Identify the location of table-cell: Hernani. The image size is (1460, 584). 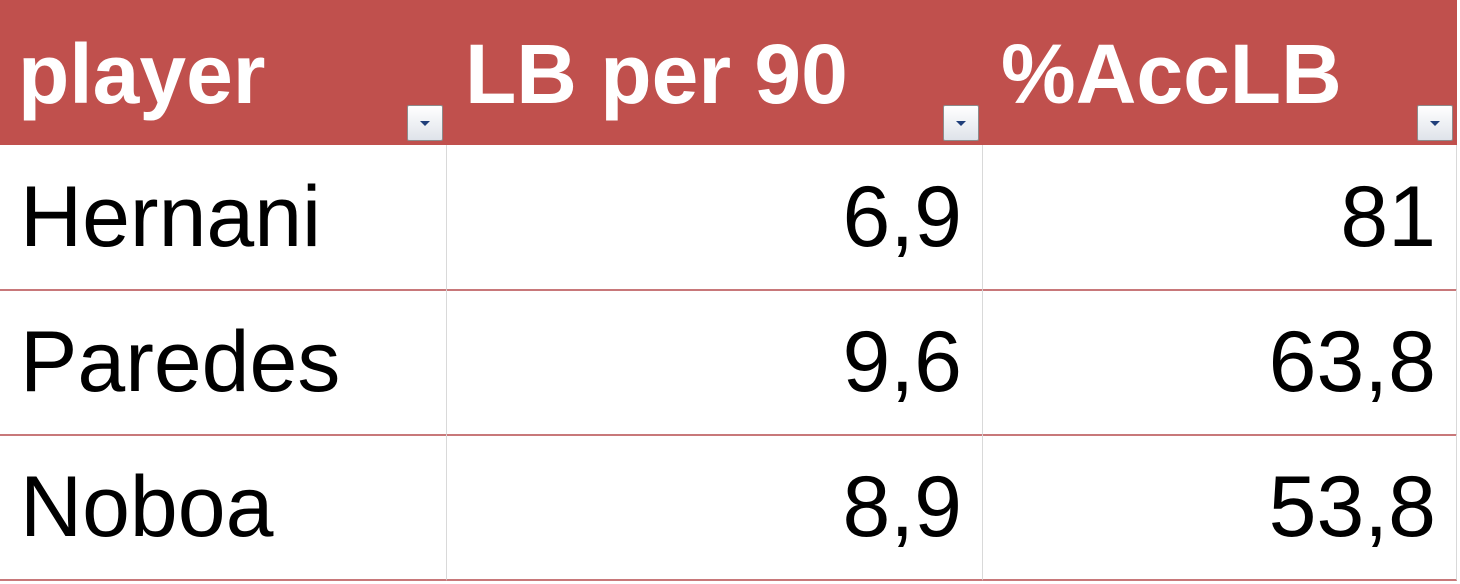
(223, 218).